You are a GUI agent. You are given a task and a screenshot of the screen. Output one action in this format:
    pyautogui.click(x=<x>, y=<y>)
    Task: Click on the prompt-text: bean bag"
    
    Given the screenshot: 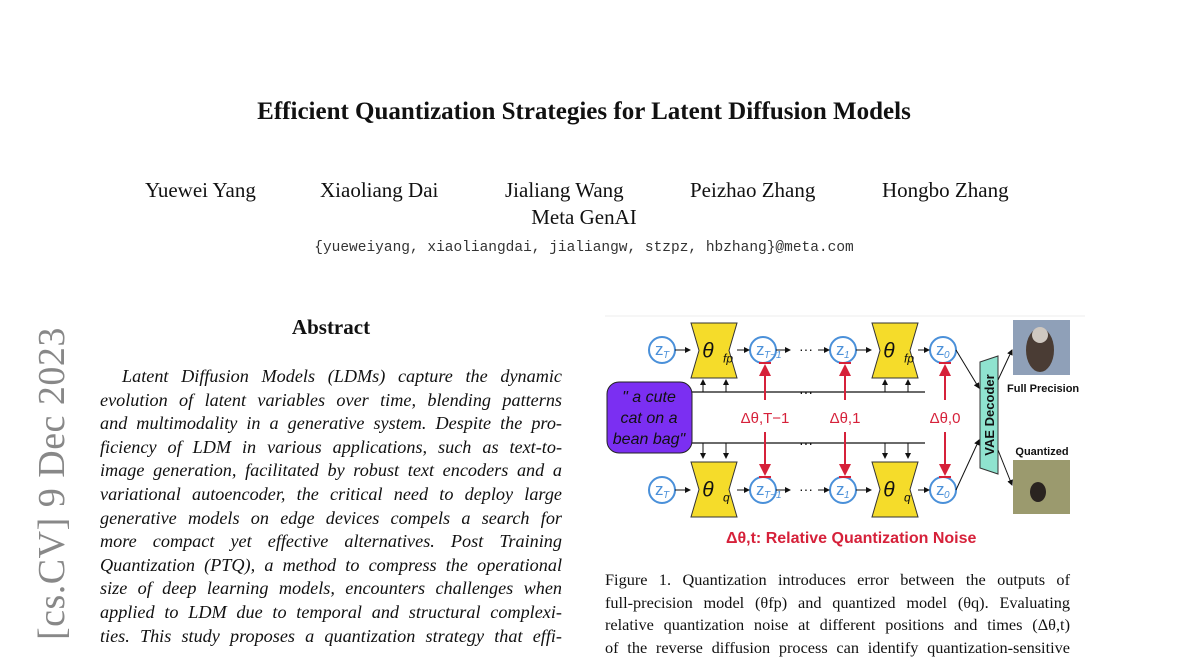 What is the action you would take?
    pyautogui.click(x=650, y=439)
    